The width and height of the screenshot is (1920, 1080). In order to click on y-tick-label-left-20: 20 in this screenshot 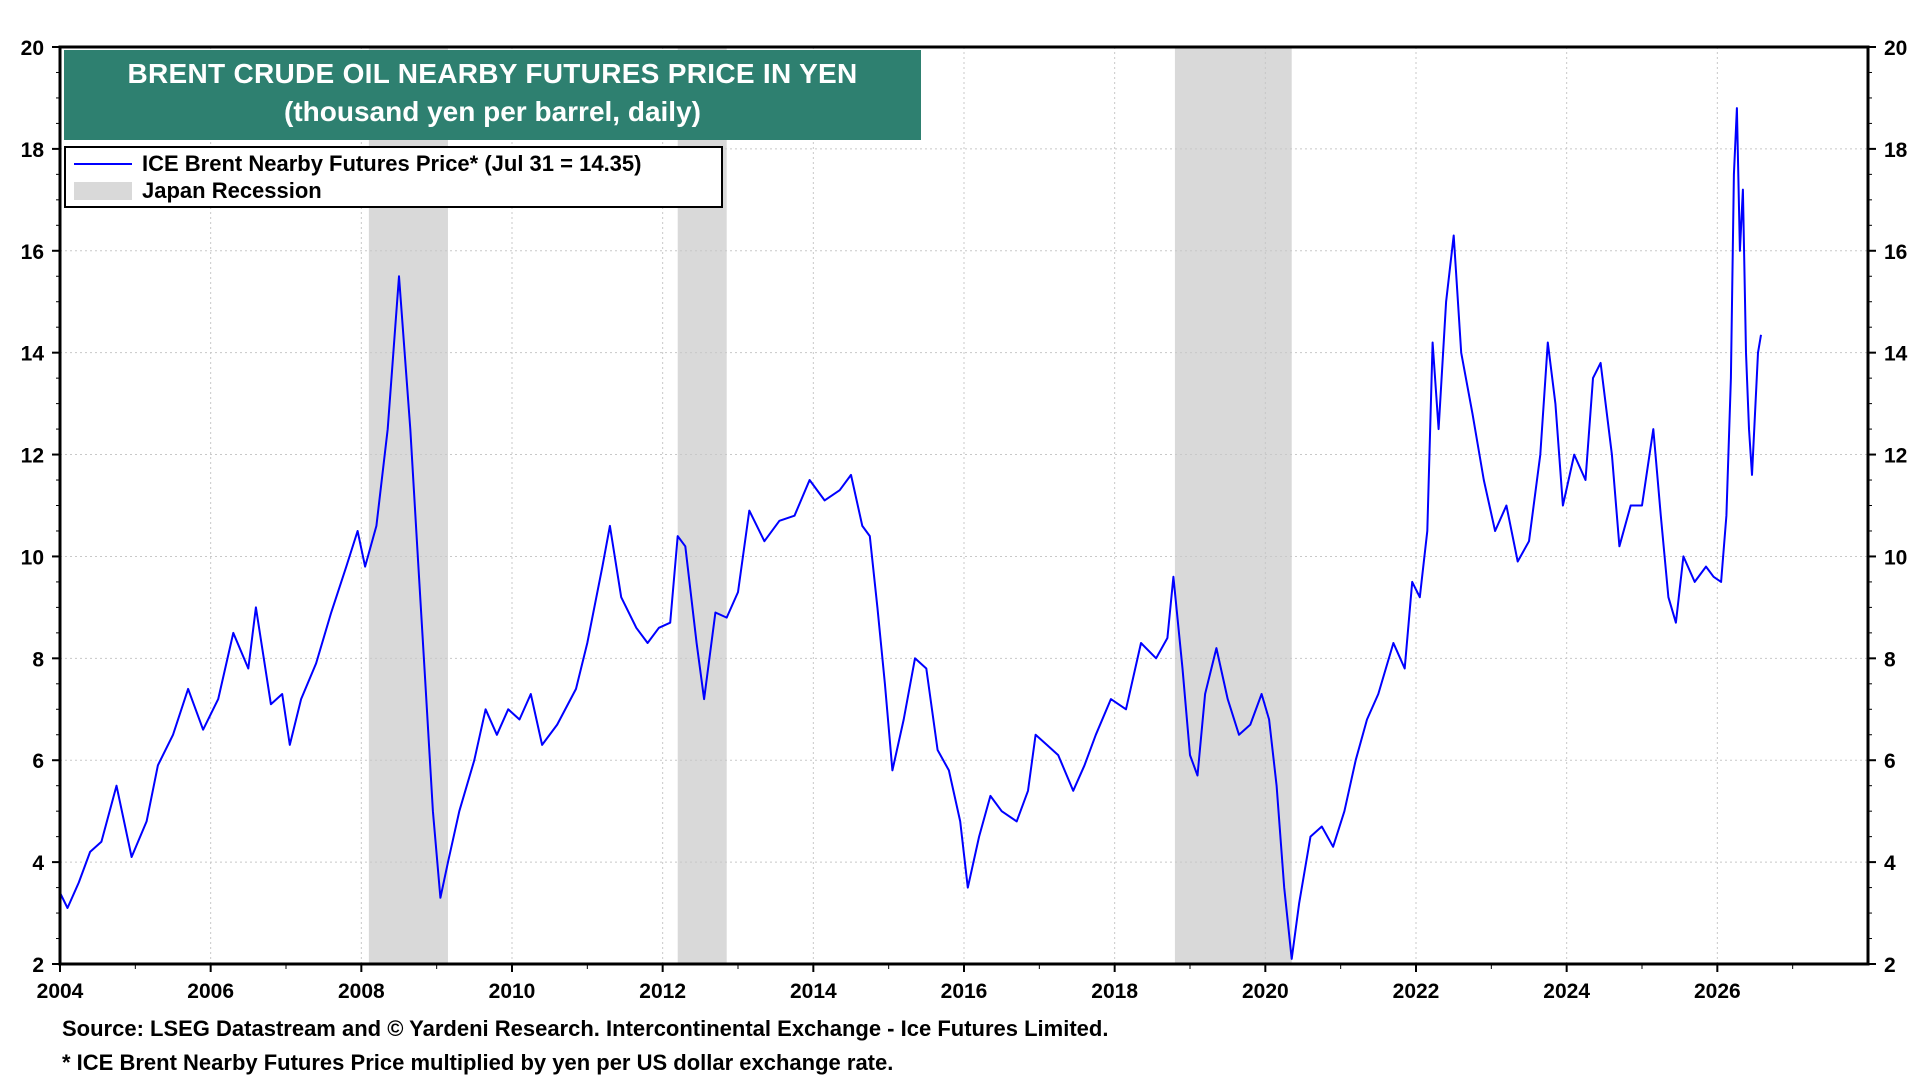, I will do `click(32, 48)`.